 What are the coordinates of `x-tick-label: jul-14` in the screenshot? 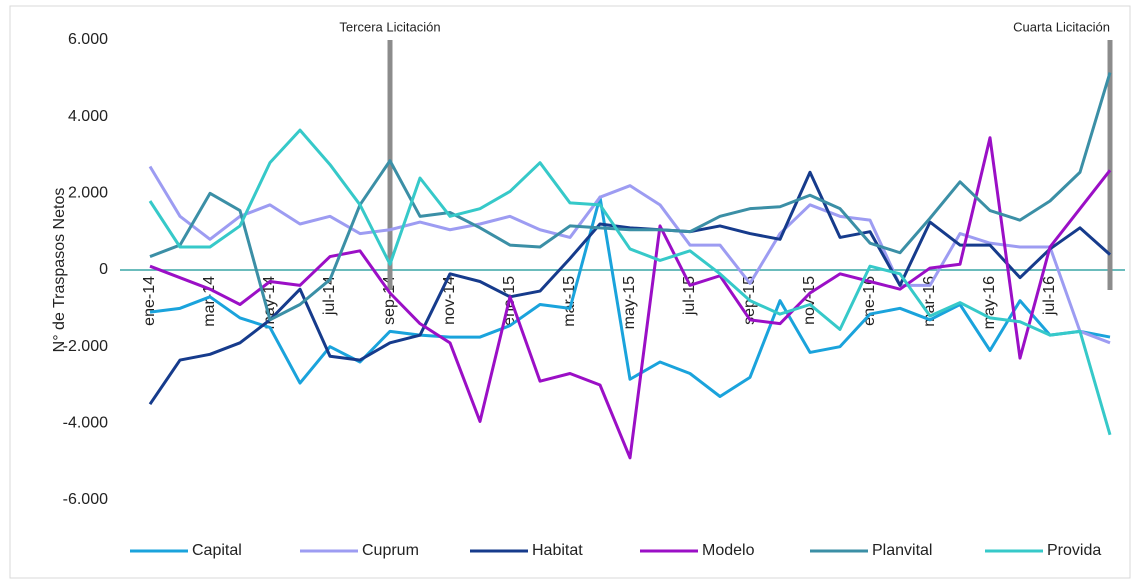 It's located at (329, 296).